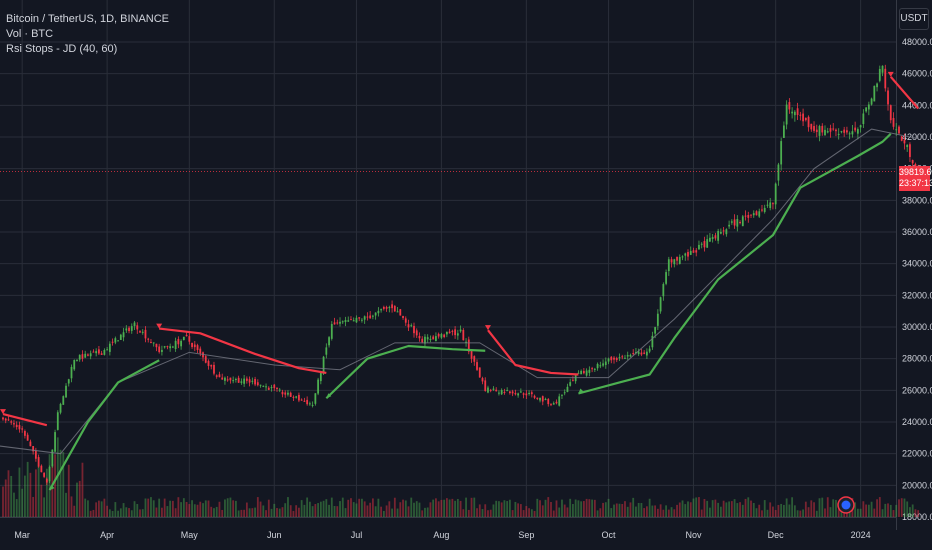 The image size is (932, 550). Describe the element at coordinates (88, 19) in the screenshot. I see `symbol-label: Bitcoin / TetherUS, 1D, BINANCE` at that location.